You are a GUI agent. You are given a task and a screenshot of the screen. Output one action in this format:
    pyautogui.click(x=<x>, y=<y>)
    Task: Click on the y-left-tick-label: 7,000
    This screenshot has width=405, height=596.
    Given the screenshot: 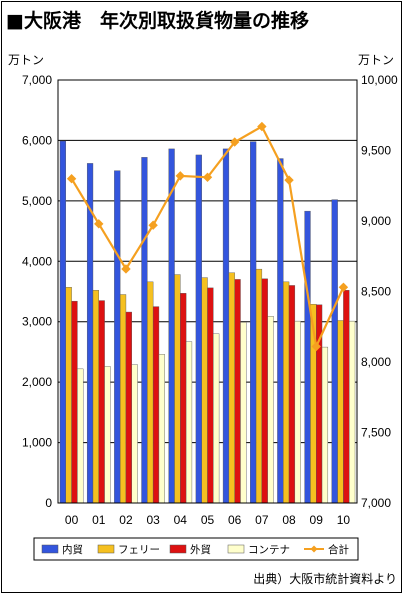 What is the action you would take?
    pyautogui.click(x=37, y=80)
    